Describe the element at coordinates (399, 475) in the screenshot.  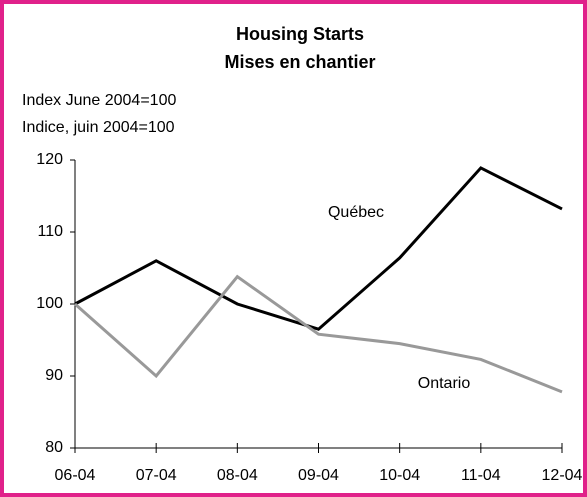
I see `x-tick-label: 10-04` at that location.